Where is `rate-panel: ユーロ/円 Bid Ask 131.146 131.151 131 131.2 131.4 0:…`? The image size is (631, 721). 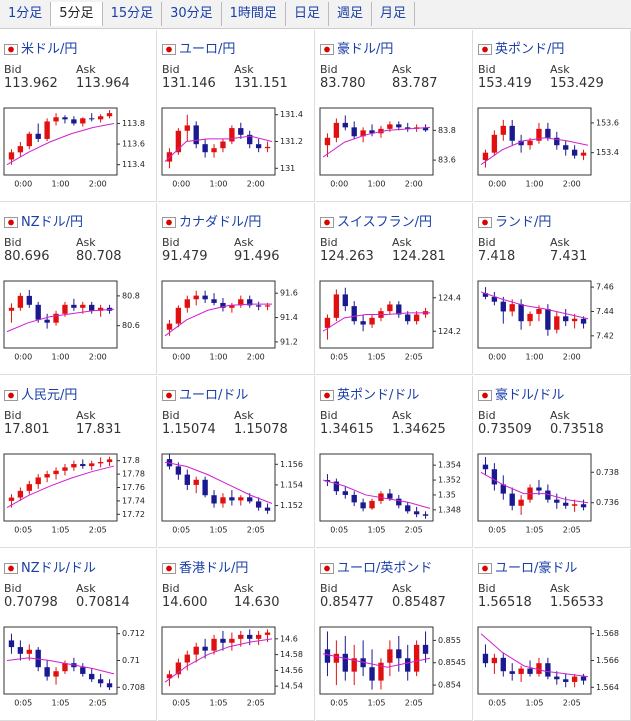
rate-panel: ユーロ/円 Bid Ask 131.146 131.151 131 131.2 131.4 0:… is located at coordinates (236, 116).